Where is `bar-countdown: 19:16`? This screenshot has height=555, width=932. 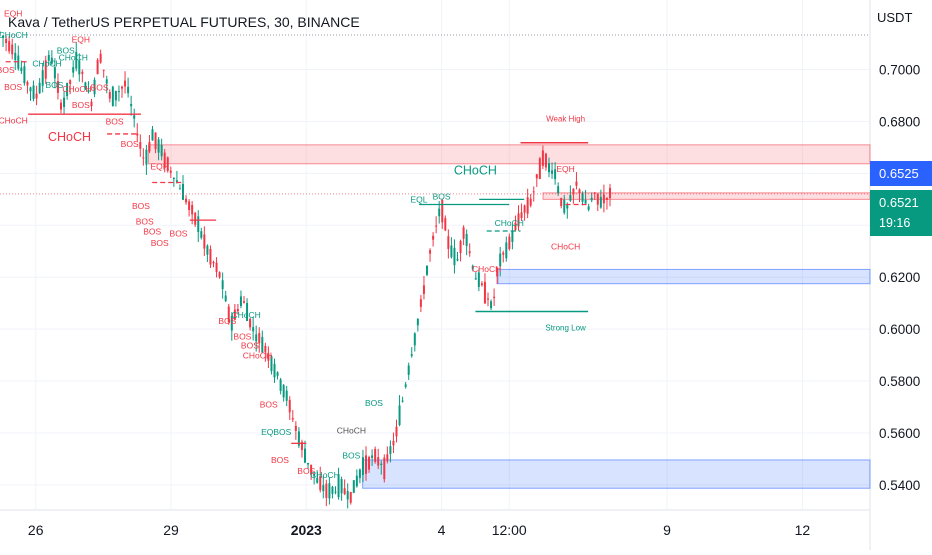
bar-countdown: 19:16 is located at coordinates (895, 223).